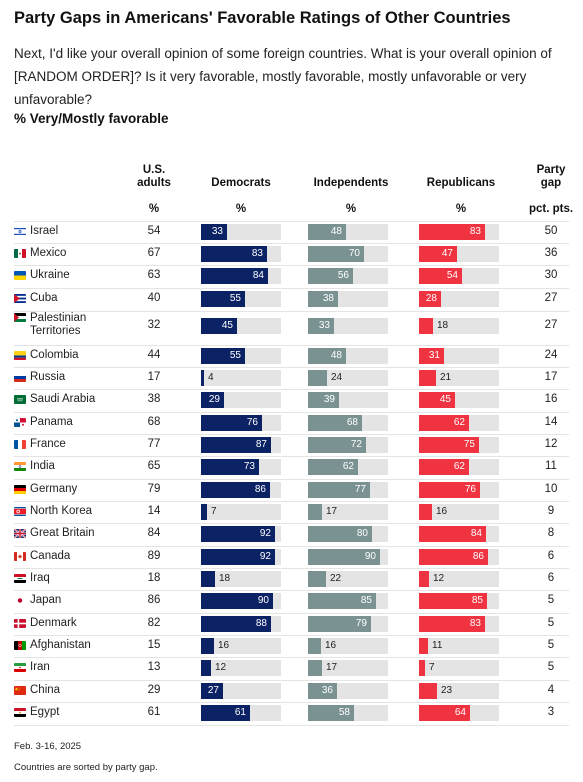  Describe the element at coordinates (551, 600) in the screenshot. I see `party-gap-value: 5` at that location.